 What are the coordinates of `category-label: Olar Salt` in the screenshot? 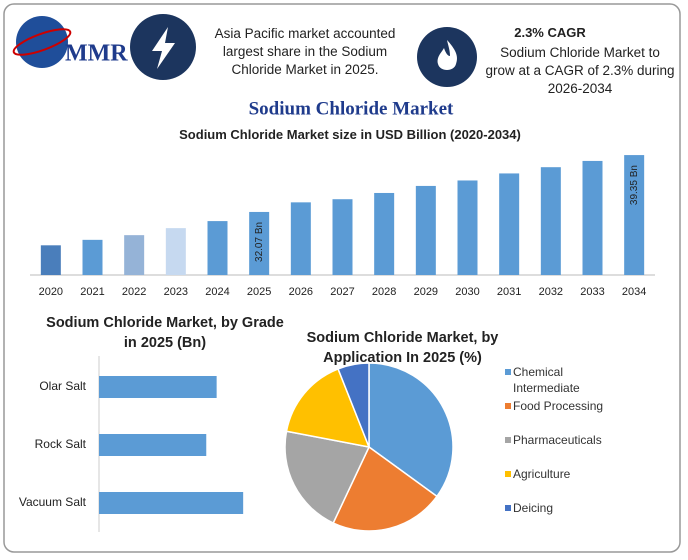 It's located at (62, 386).